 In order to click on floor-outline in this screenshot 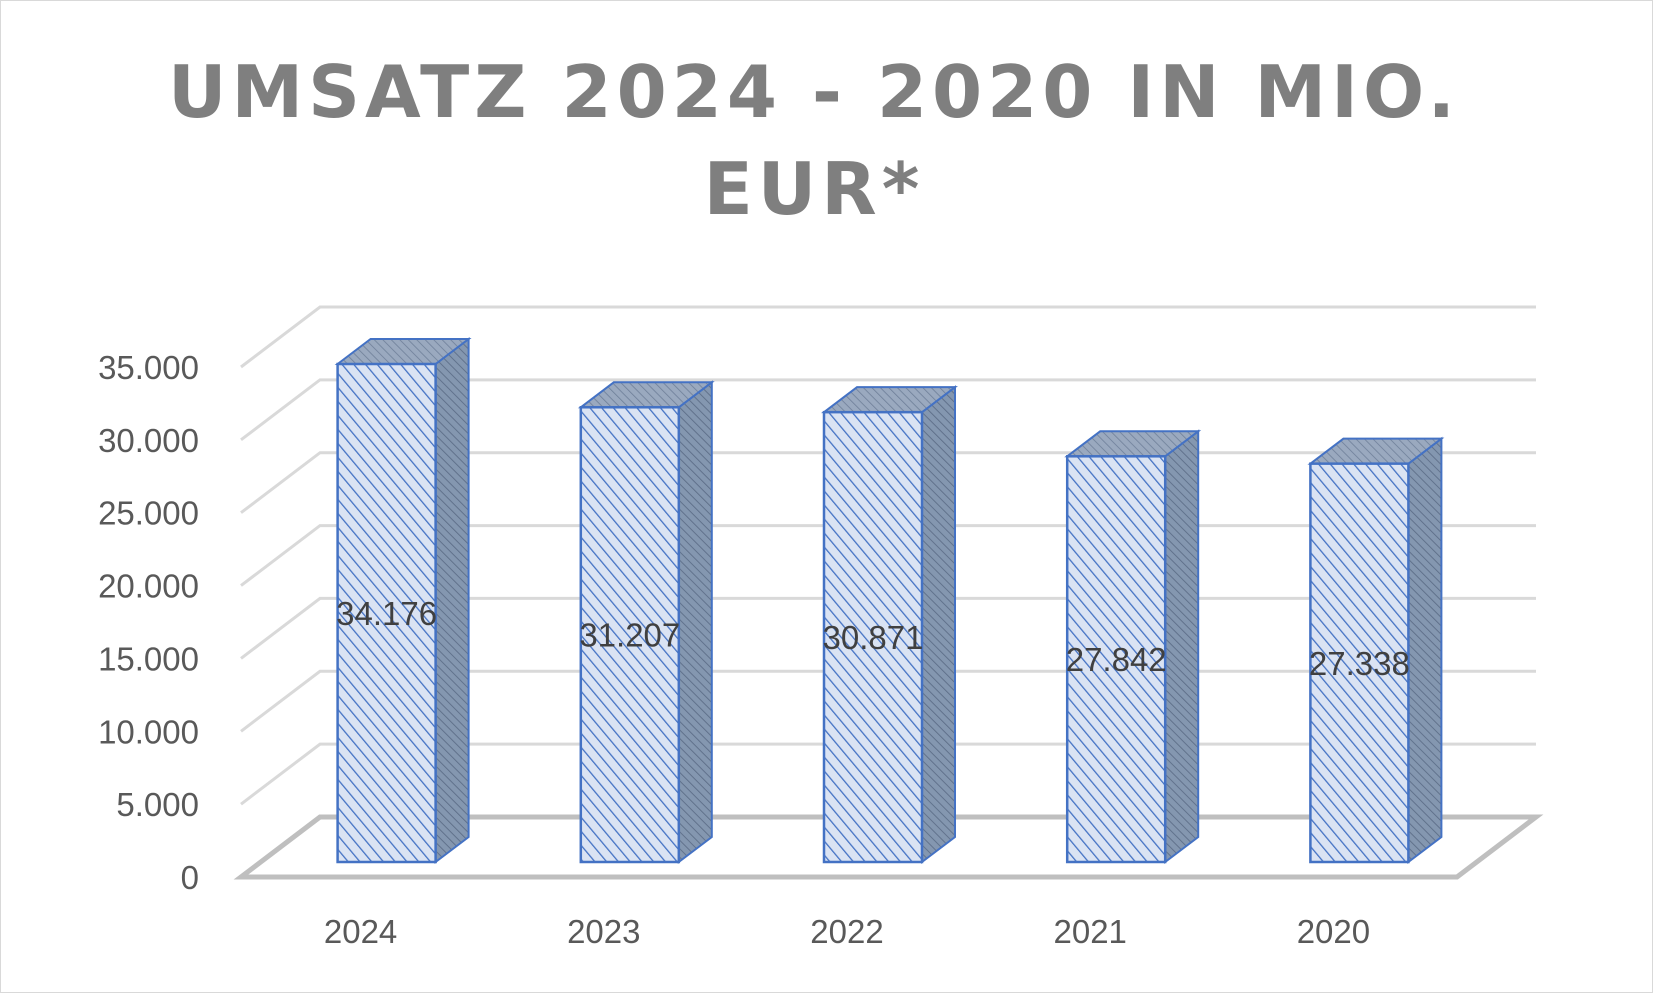, I will do `click(888, 847)`.